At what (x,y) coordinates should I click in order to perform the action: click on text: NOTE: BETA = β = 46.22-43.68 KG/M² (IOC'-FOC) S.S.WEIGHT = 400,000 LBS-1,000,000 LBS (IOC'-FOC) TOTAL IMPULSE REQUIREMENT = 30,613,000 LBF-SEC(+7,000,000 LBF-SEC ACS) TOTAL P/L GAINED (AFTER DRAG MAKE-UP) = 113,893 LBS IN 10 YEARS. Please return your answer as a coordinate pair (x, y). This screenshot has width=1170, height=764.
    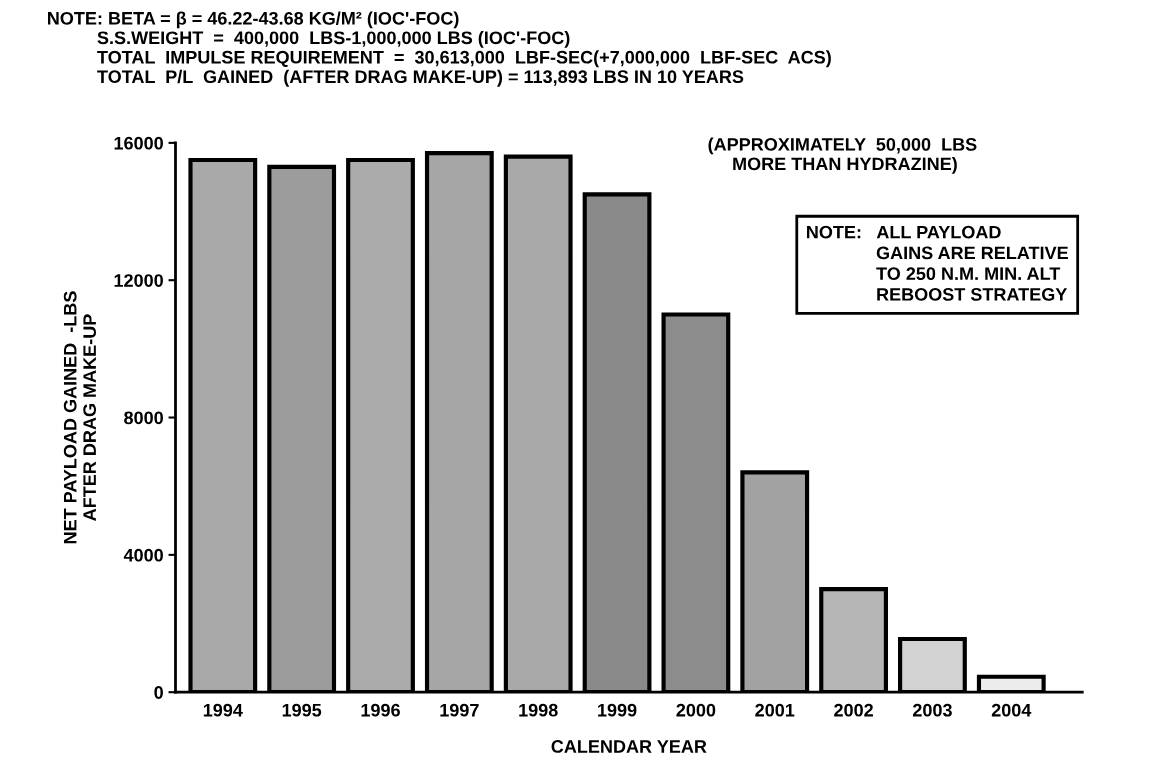
    Looking at the image, I should click on (439, 49).